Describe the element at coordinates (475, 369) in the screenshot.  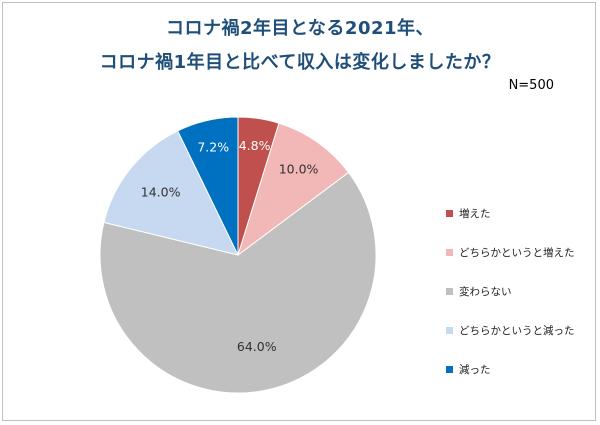
I see `legend-label-5: 減った` at that location.